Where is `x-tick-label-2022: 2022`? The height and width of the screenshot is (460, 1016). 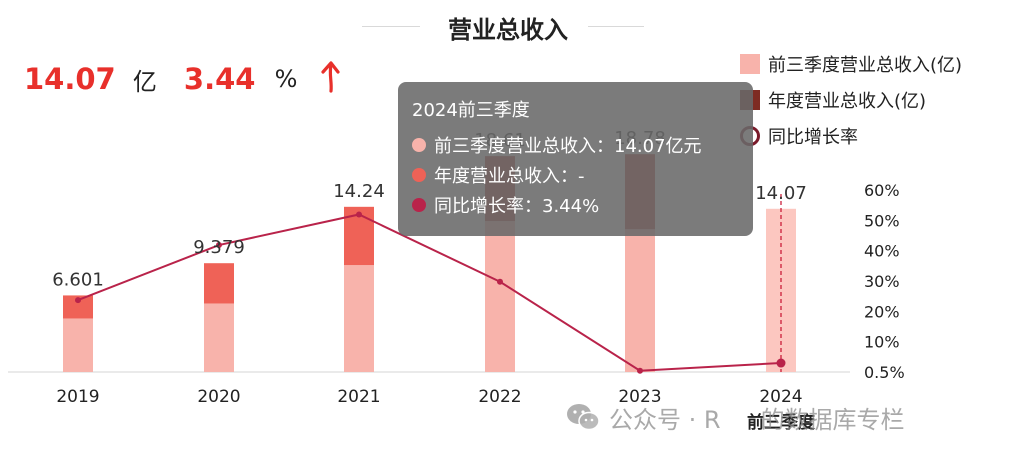 x-tick-label-2022: 2022 is located at coordinates (499, 397).